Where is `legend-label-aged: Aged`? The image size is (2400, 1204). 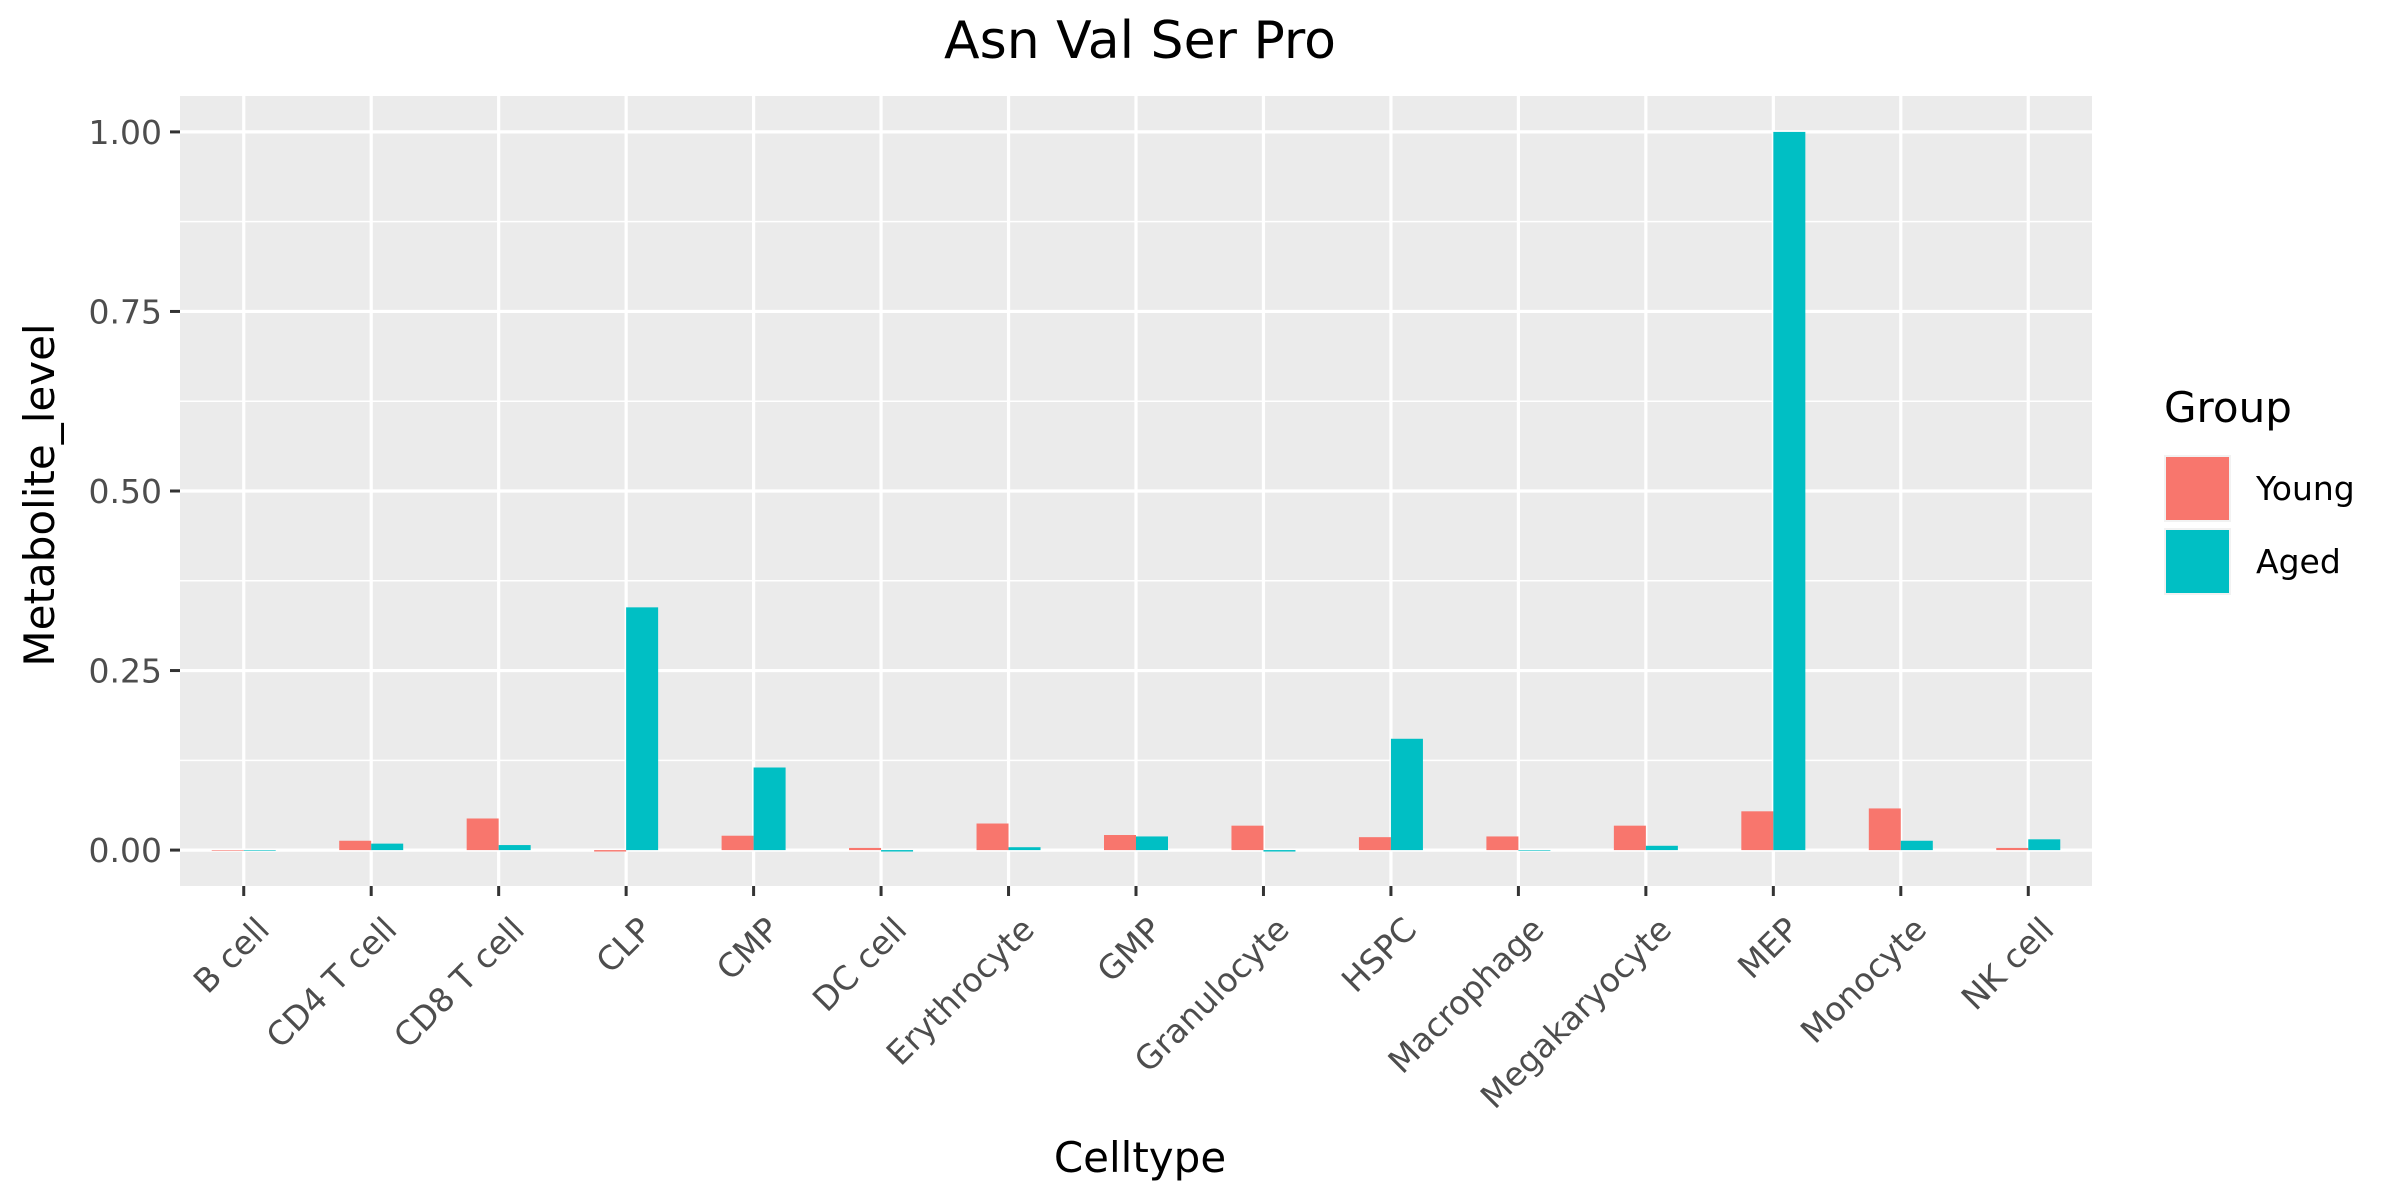 legend-label-aged: Aged is located at coordinates (2298, 561).